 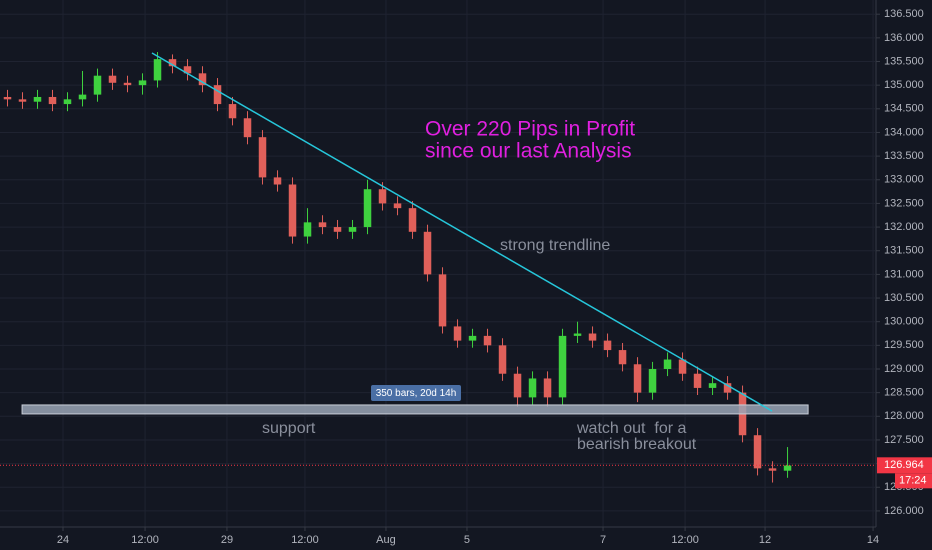 What do you see at coordinates (904, 180) in the screenshot?
I see `y-tick-label: 133.000` at bounding box center [904, 180].